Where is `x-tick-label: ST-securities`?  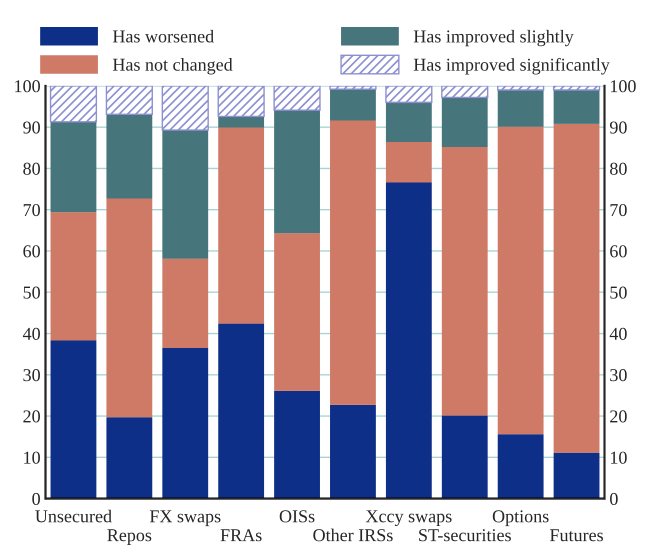
x-tick-label: ST-securities is located at coordinates (465, 535).